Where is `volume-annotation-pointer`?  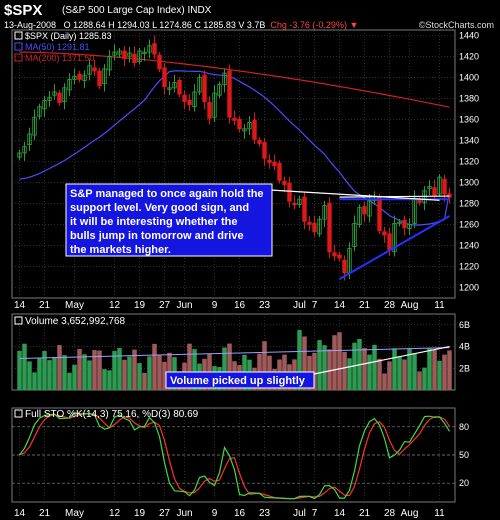
volume-annotation-pointer is located at coordinates (381, 360).